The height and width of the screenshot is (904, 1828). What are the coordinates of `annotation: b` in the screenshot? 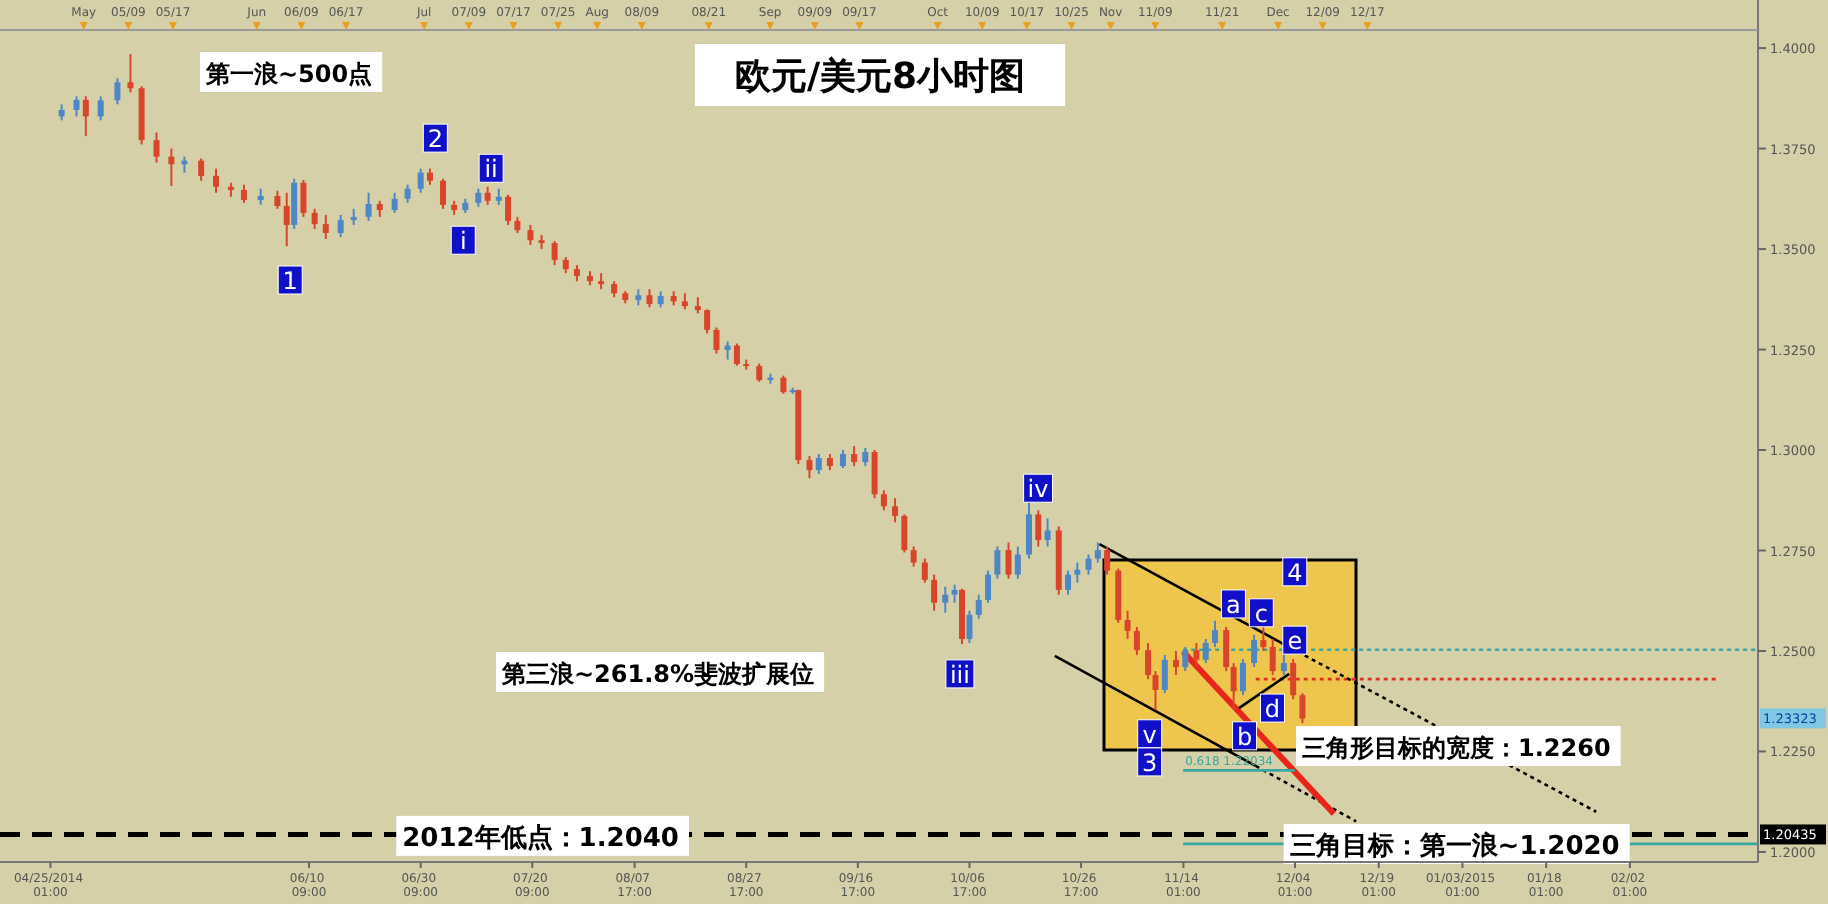 It's located at (1244, 736).